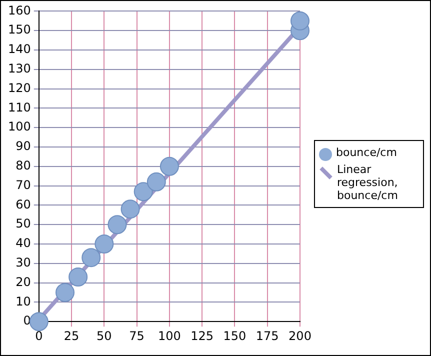 The width and height of the screenshot is (431, 356). What do you see at coordinates (23, 263) in the screenshot?
I see `y-tick-label: 30` at bounding box center [23, 263].